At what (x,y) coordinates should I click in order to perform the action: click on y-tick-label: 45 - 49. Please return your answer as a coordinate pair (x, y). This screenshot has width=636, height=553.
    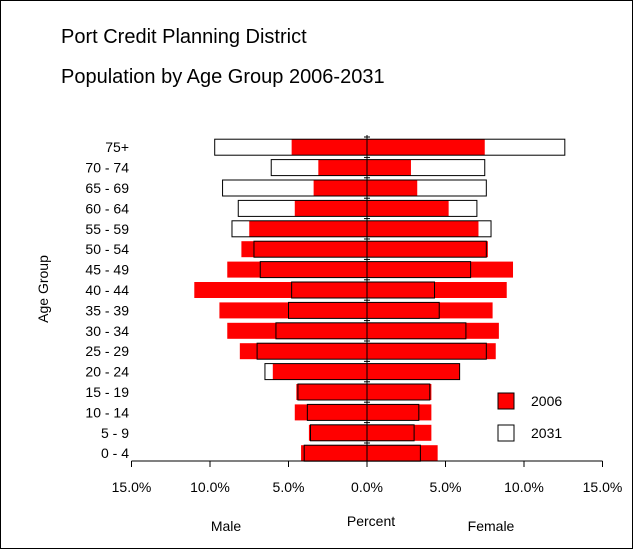
    Looking at the image, I should click on (107, 270).